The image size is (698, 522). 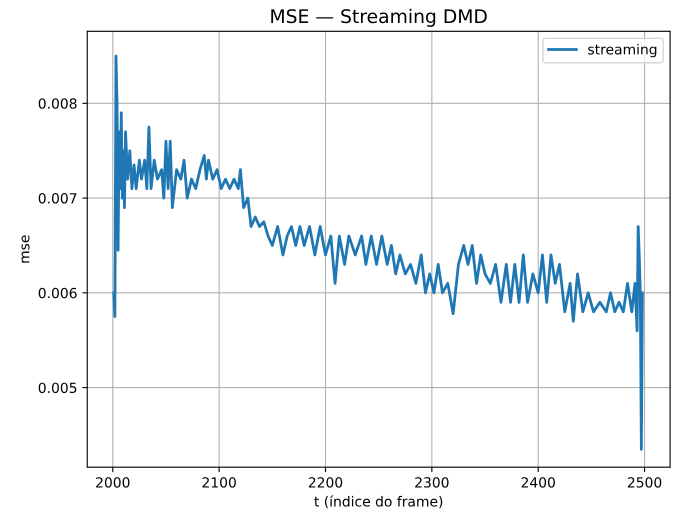 I want to click on x-tick-label: 2200, so click(x=325, y=482).